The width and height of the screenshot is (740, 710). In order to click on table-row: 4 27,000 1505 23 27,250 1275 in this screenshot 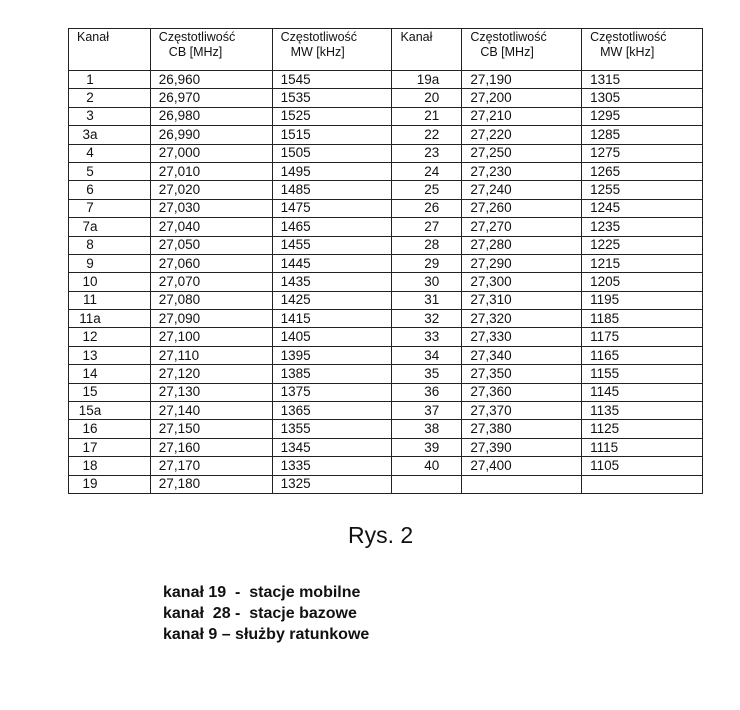, I will do `click(385, 153)`.